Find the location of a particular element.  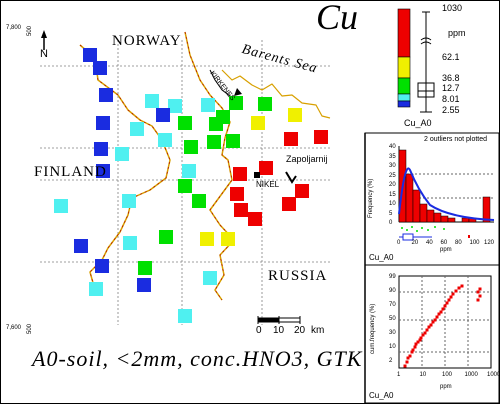

scale-tick-20: 20 is located at coordinates (300, 330).